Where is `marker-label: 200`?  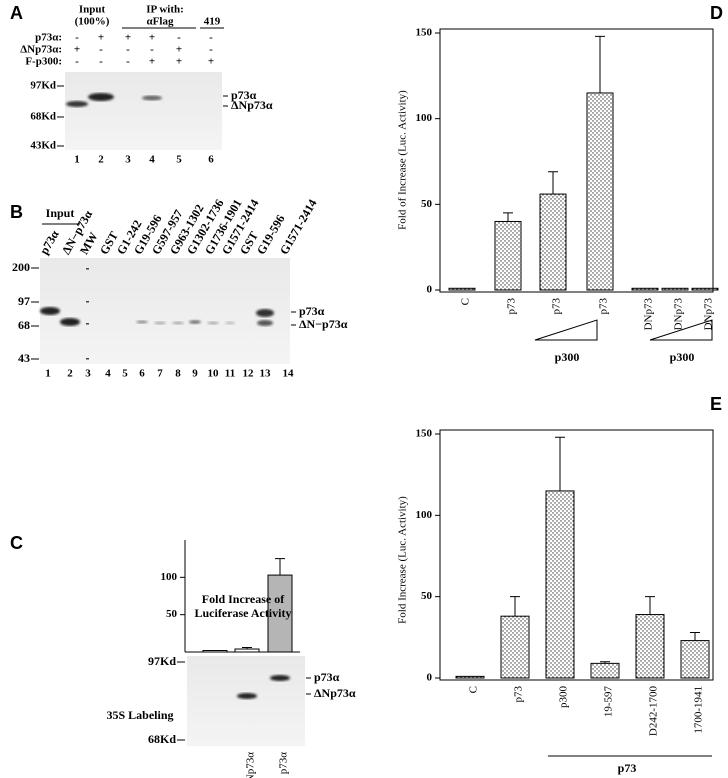
marker-label: 200 is located at coordinates (21, 267).